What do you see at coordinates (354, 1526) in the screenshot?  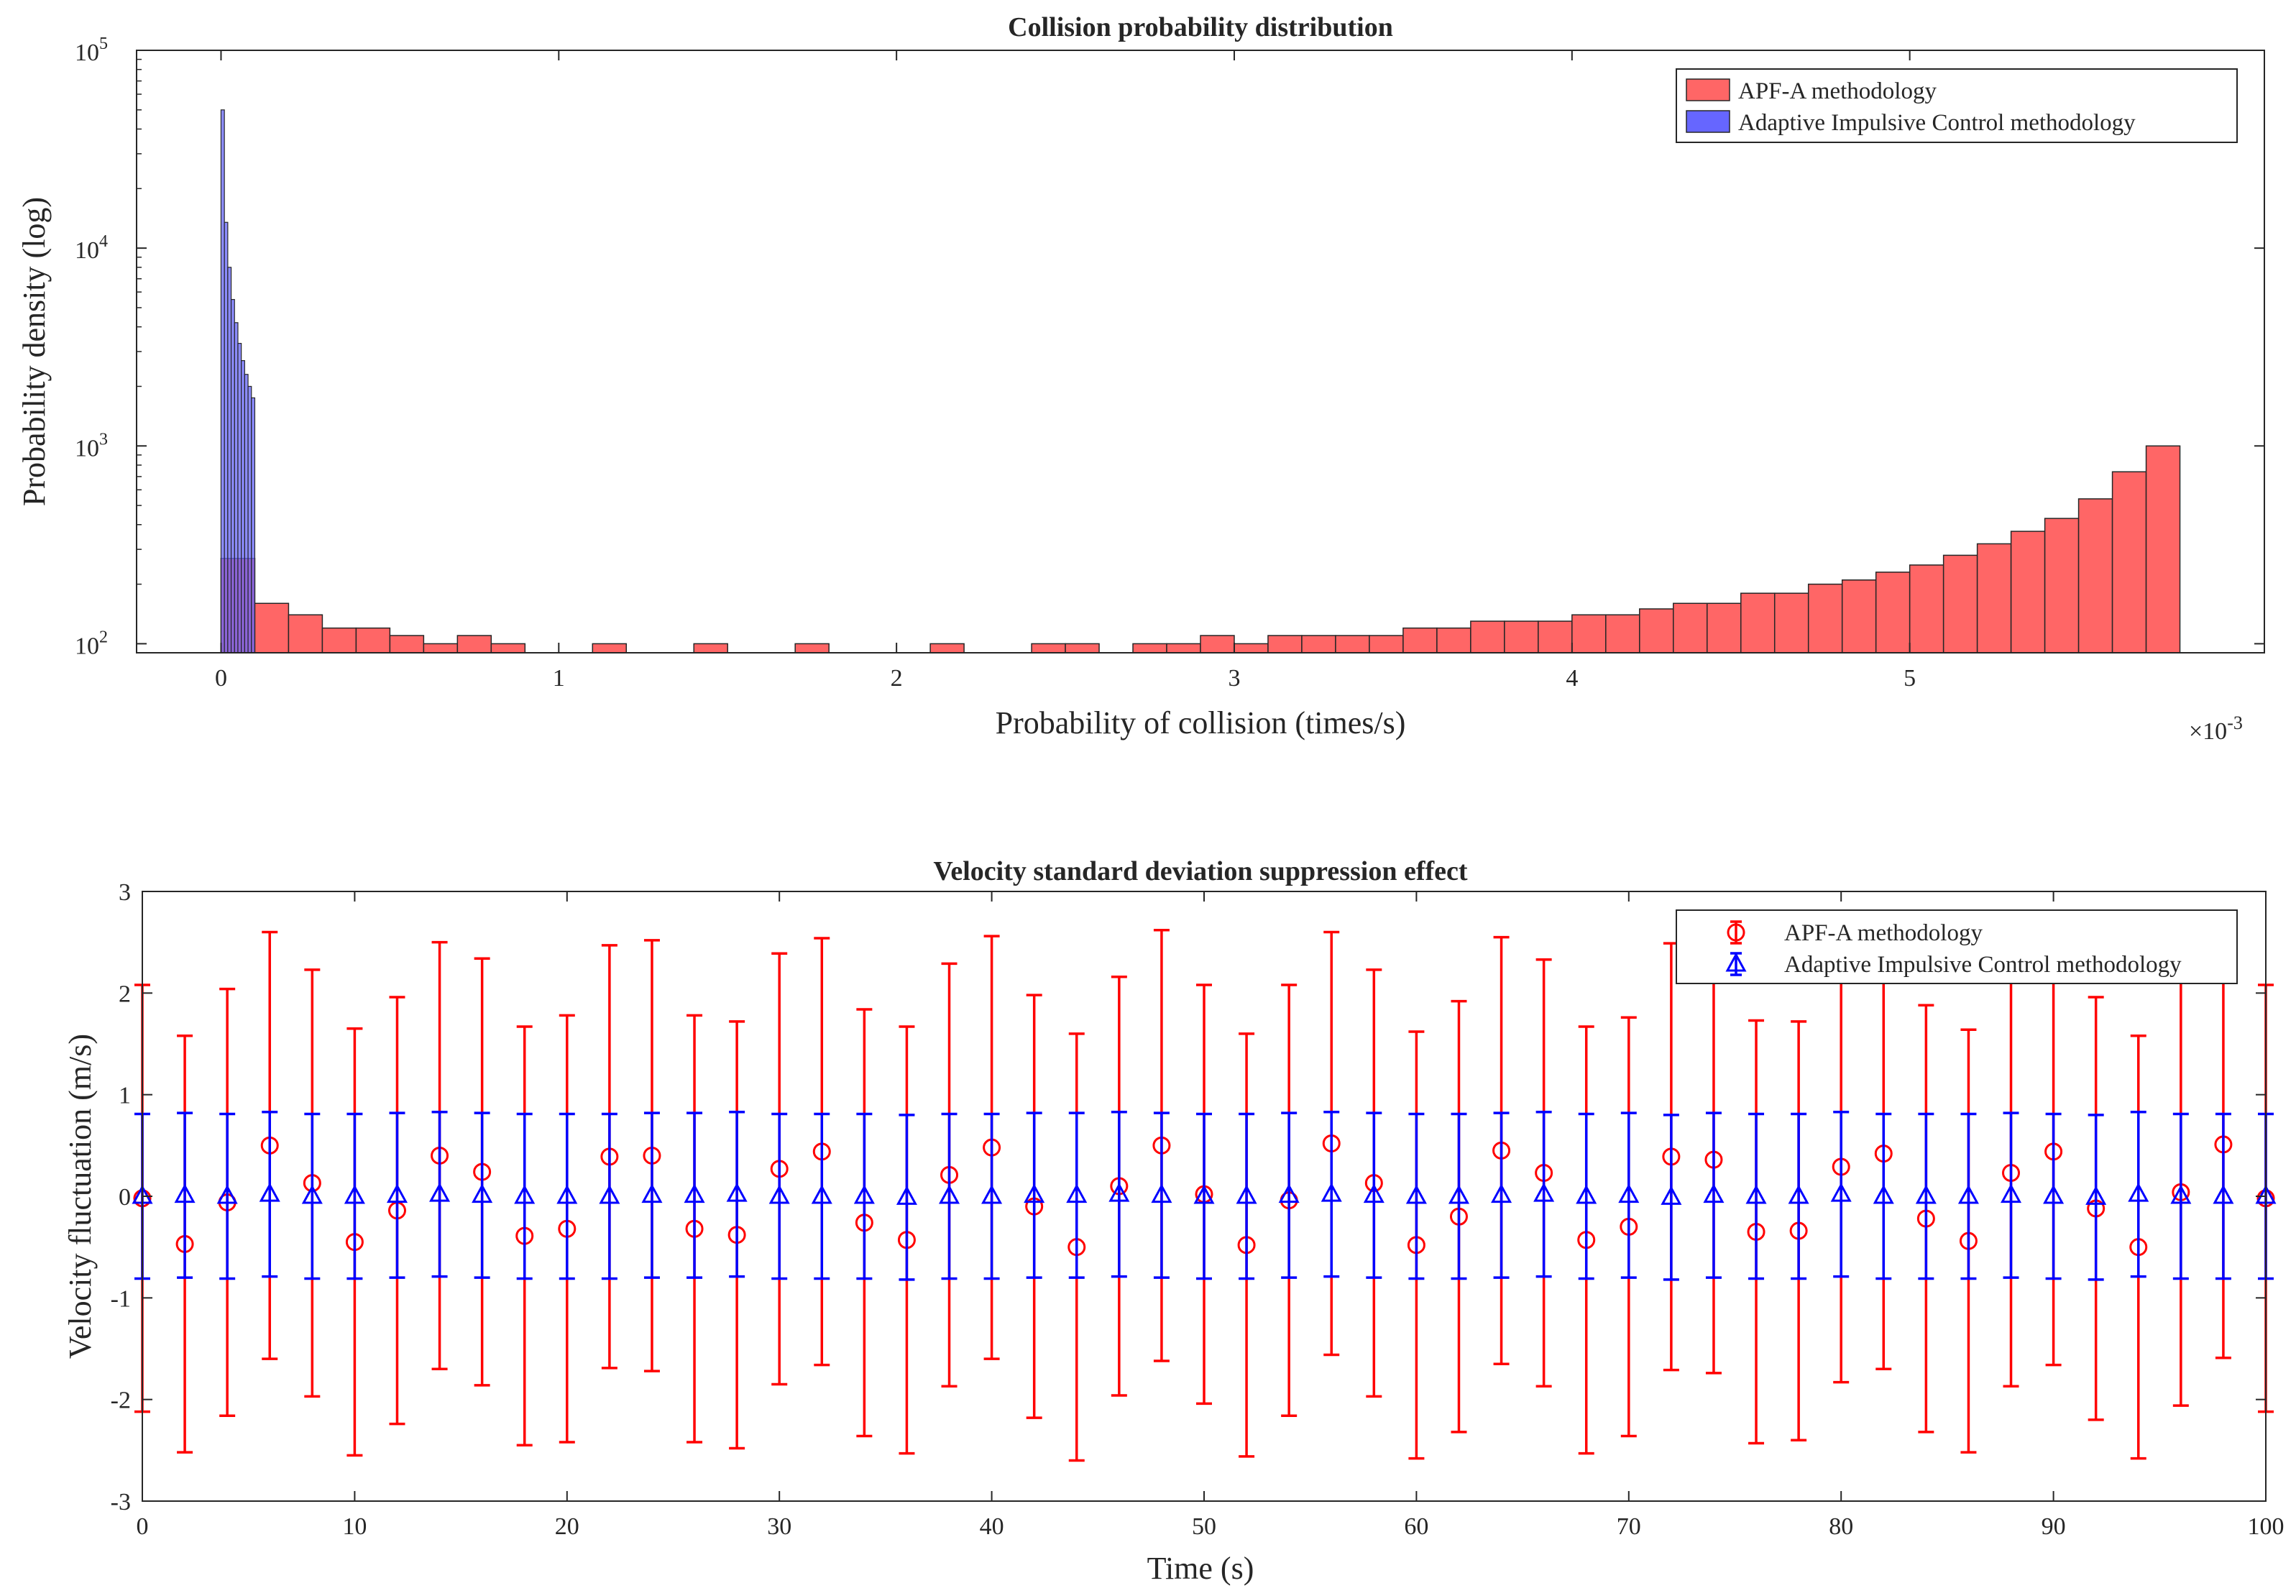 I see `errorbar-x-tick-label-10: 10` at bounding box center [354, 1526].